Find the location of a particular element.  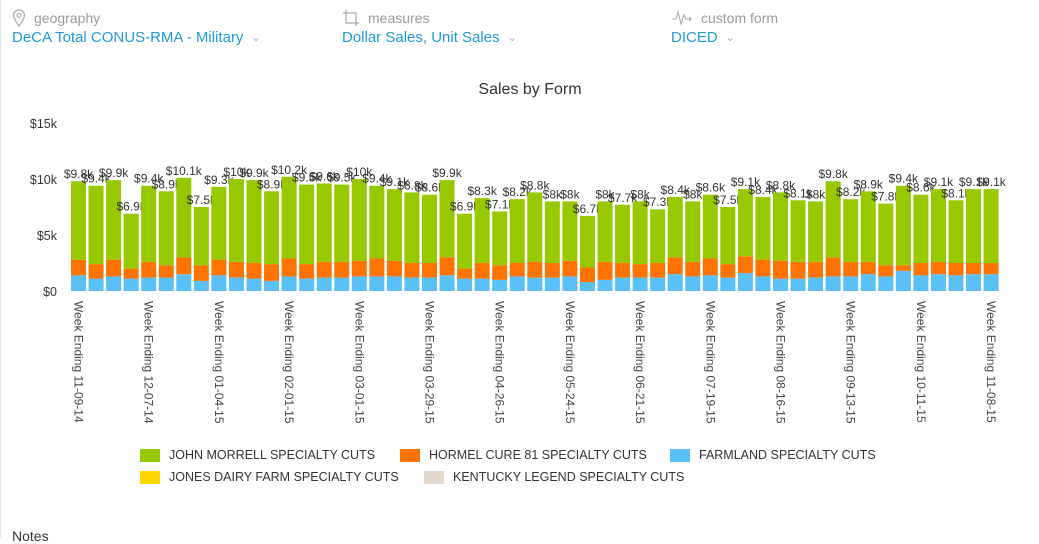

x-tick-label: Week Ending 09-13-15 is located at coordinates (851, 362).